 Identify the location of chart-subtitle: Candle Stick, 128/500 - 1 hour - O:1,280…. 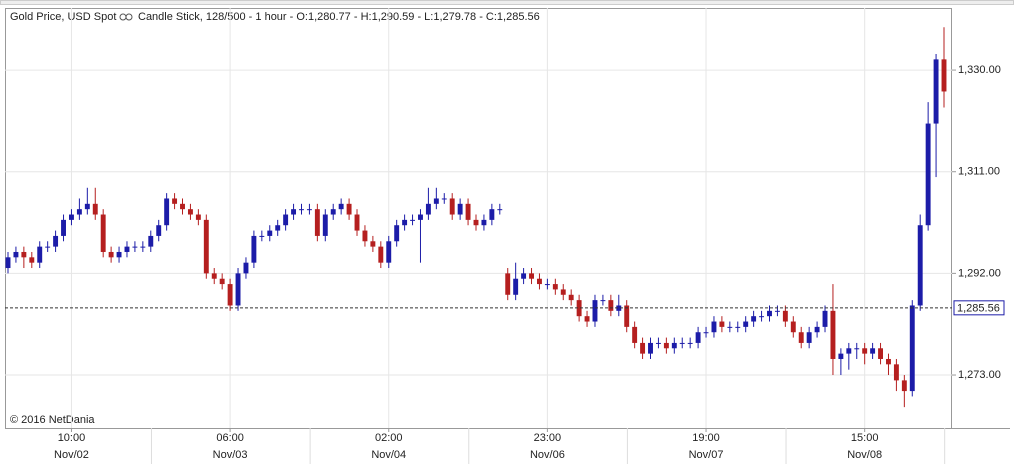
(339, 17).